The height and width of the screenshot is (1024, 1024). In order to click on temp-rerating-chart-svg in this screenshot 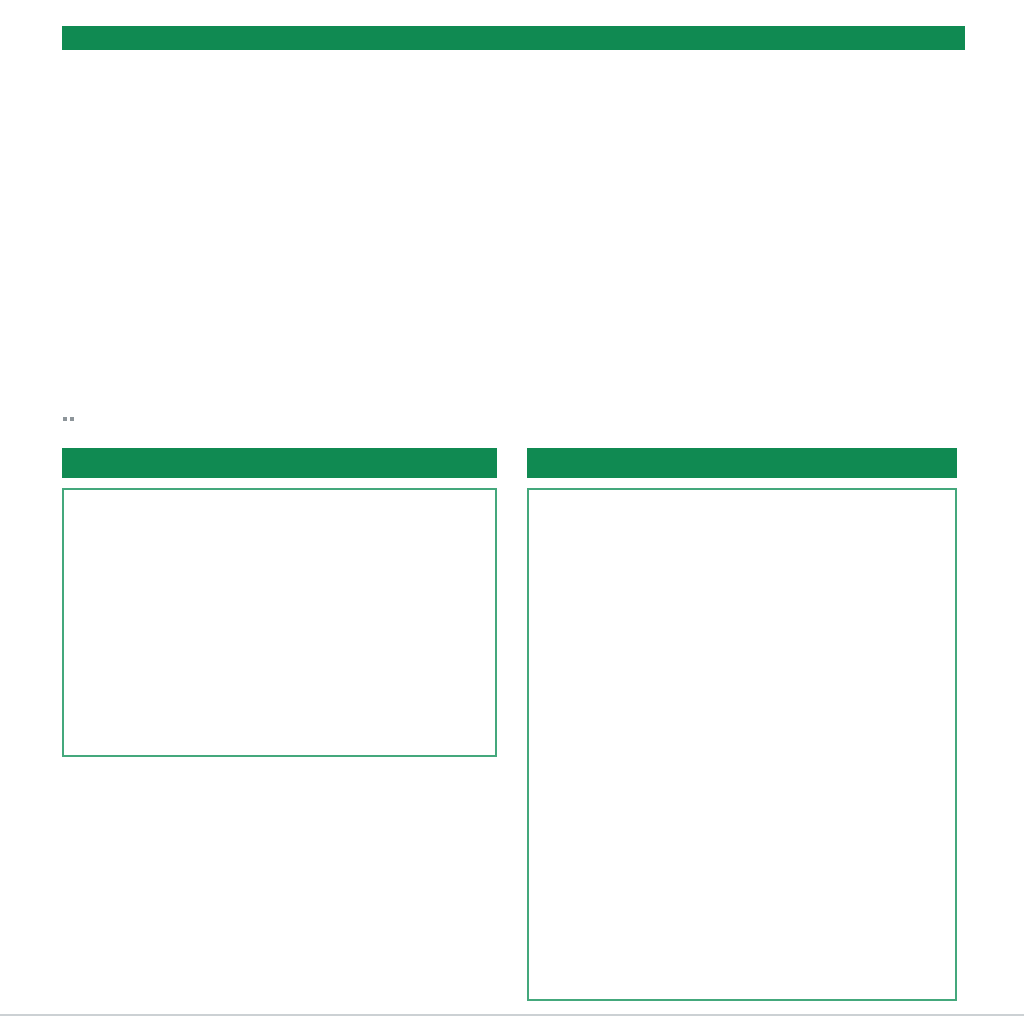, I will do `click(279, 622)`.